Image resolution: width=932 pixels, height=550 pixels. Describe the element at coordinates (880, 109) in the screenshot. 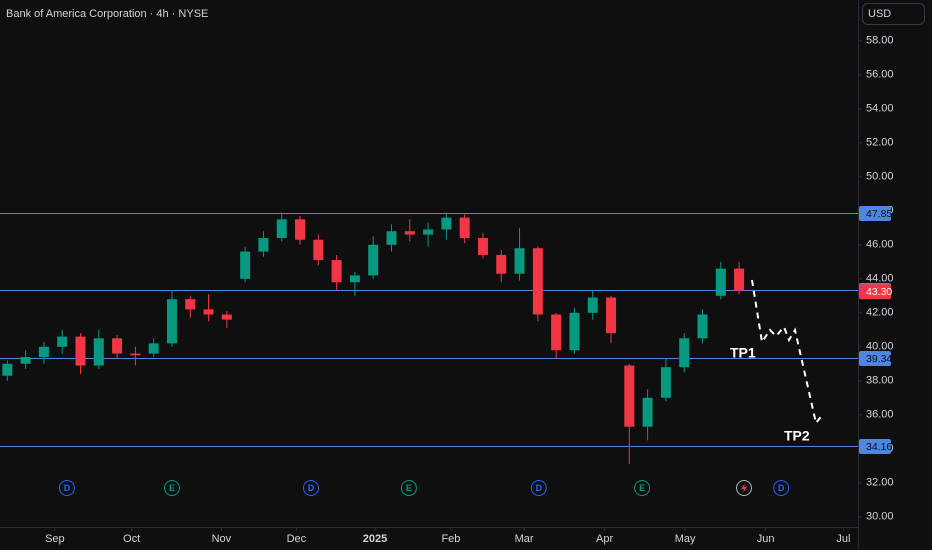

I see `y-tick-label: 54.00` at that location.